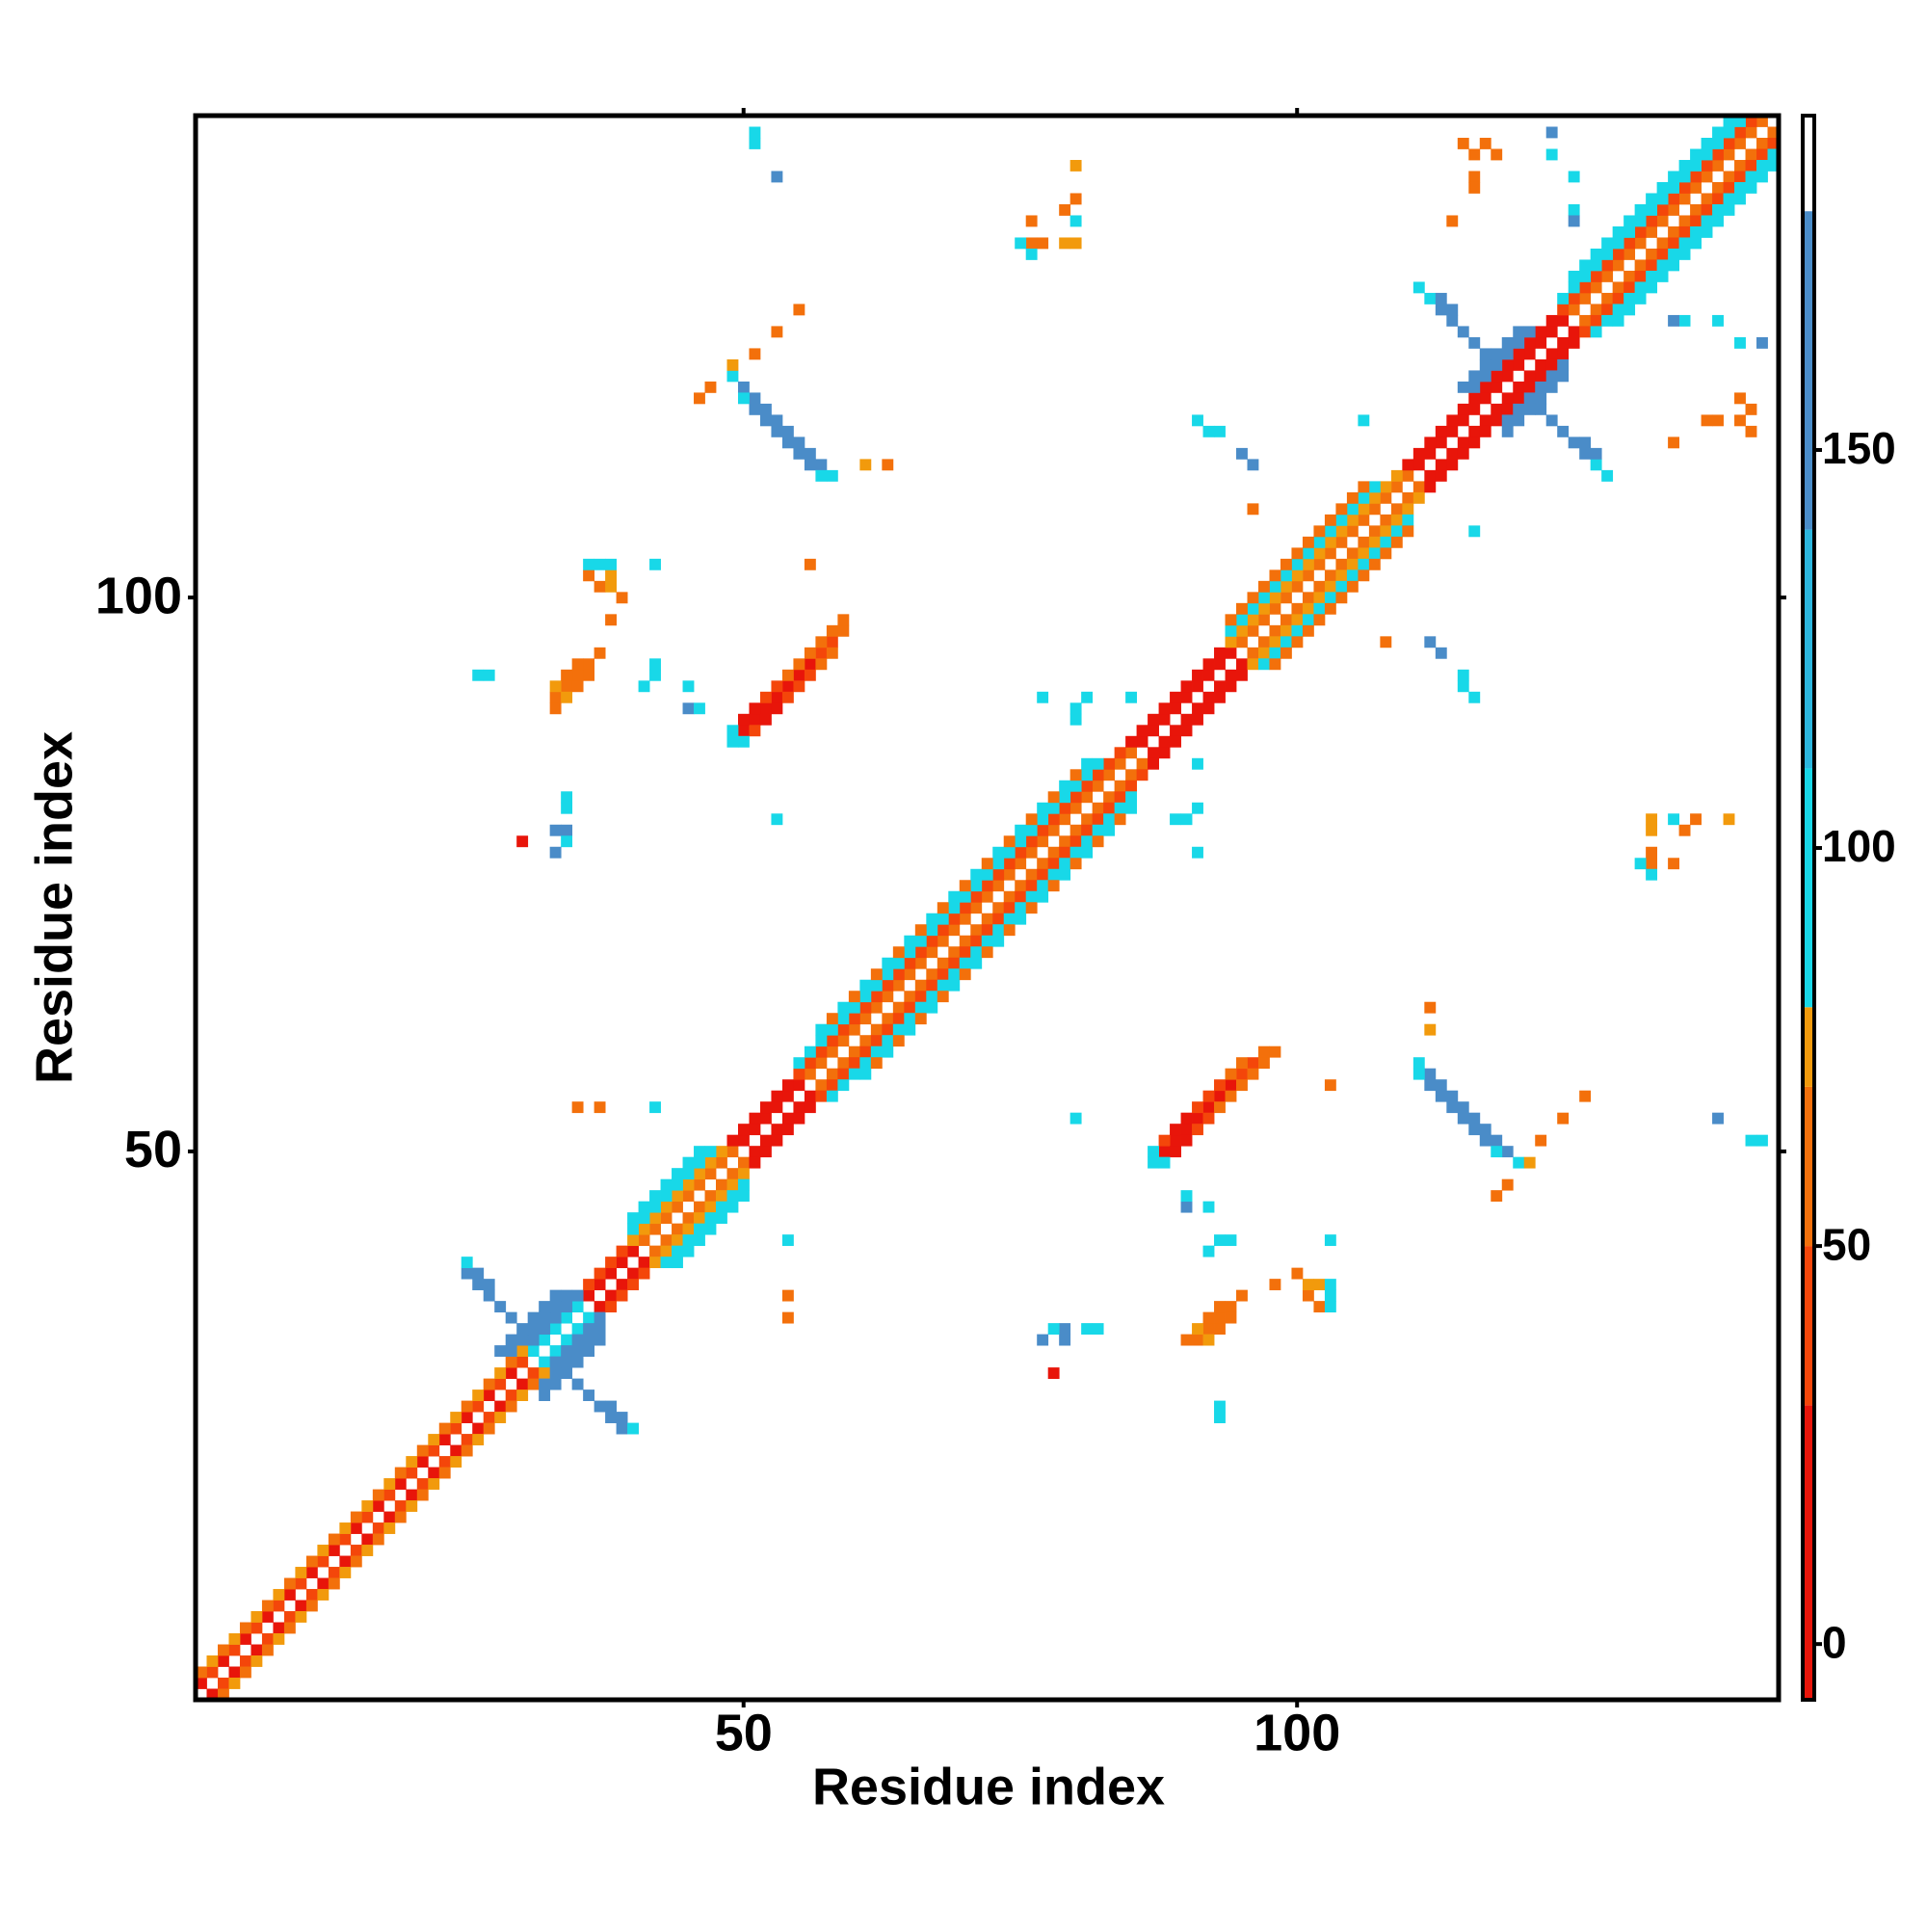 Image resolution: width=1927 pixels, height=1932 pixels. What do you see at coordinates (744, 1732) in the screenshot?
I see `x-tick-label: 50` at bounding box center [744, 1732].